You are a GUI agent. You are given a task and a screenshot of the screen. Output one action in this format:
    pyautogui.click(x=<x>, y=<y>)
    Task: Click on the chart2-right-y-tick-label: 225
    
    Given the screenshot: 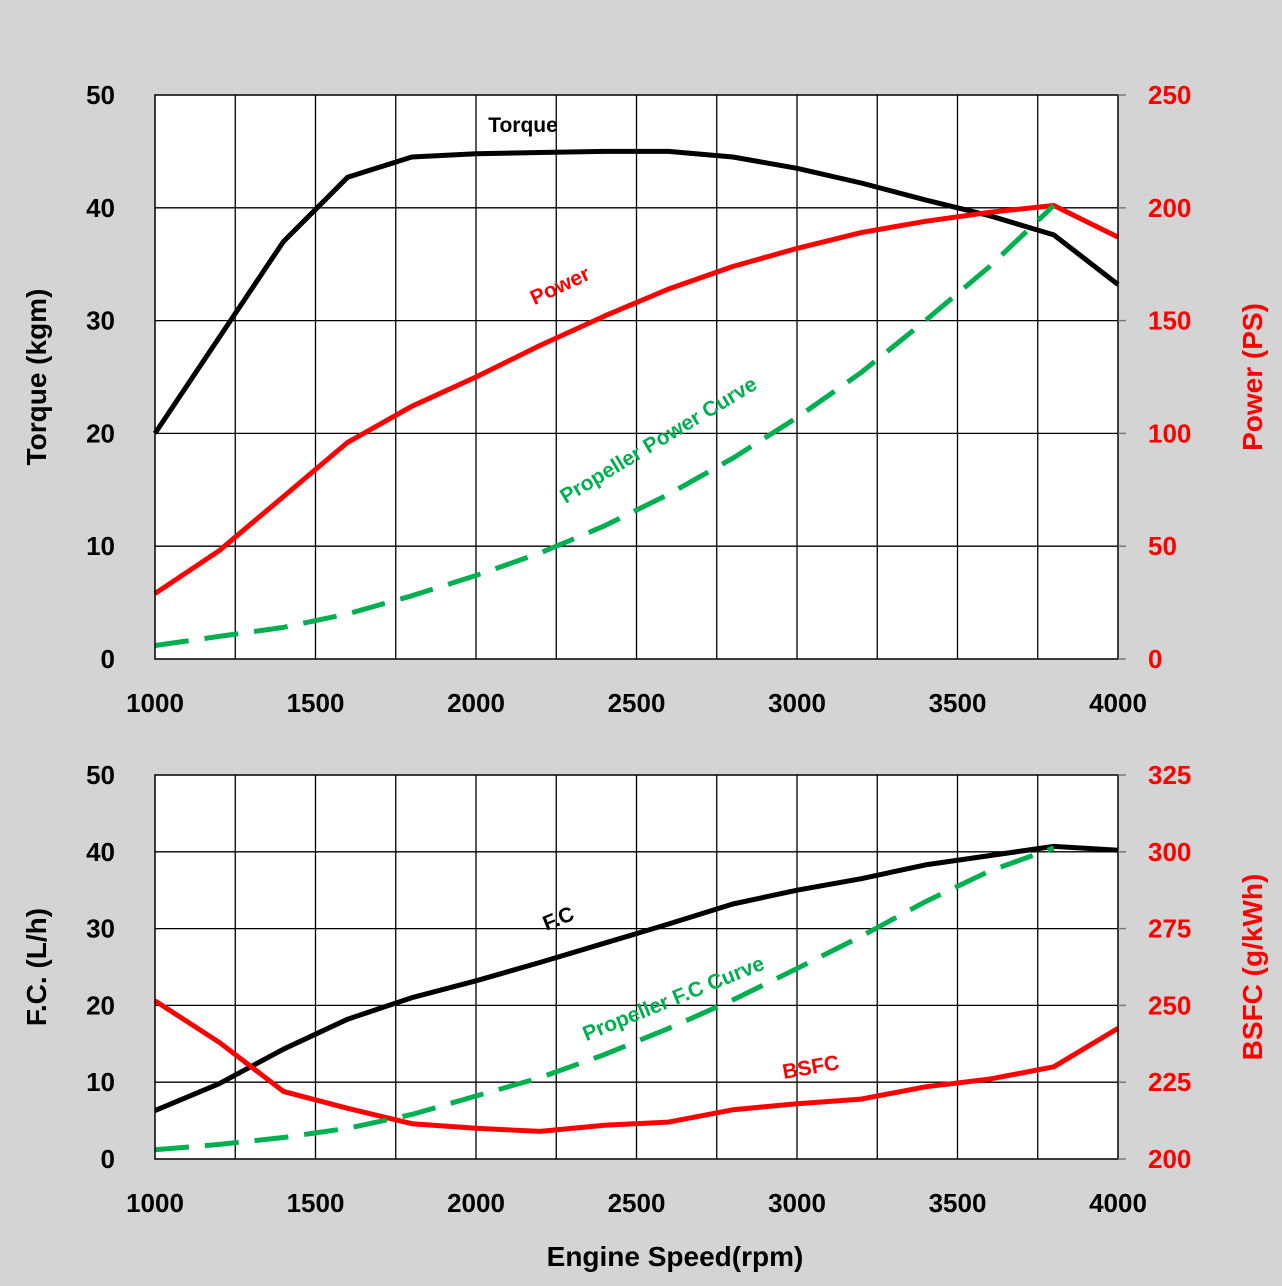 What is the action you would take?
    pyautogui.click(x=1169, y=1082)
    